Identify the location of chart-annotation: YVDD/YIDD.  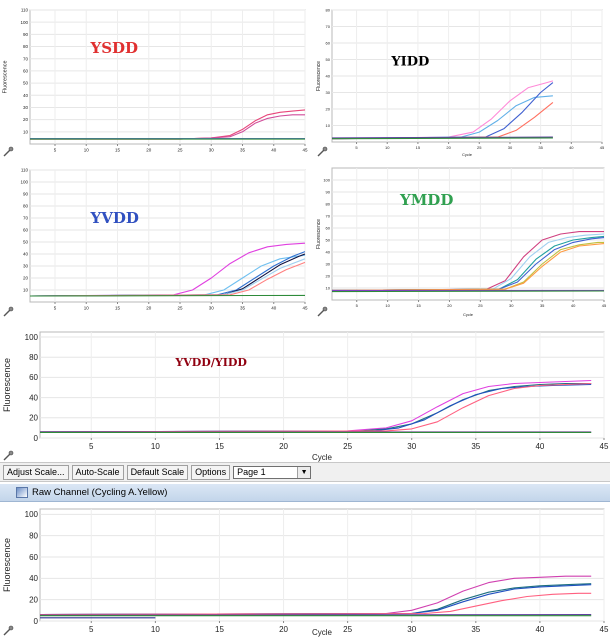
(210, 362).